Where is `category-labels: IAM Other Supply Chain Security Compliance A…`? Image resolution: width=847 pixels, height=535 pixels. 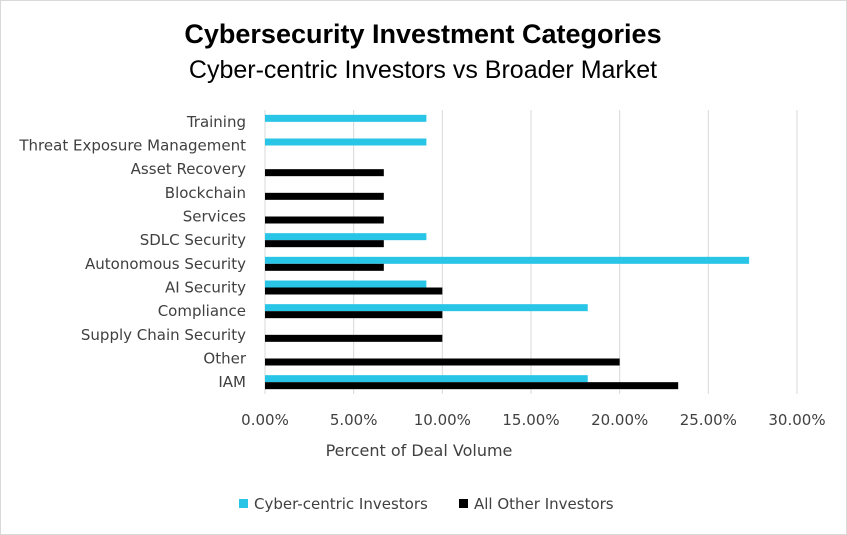
category-labels: IAM Other Supply Chain Security Compliance A… is located at coordinates (132, 252).